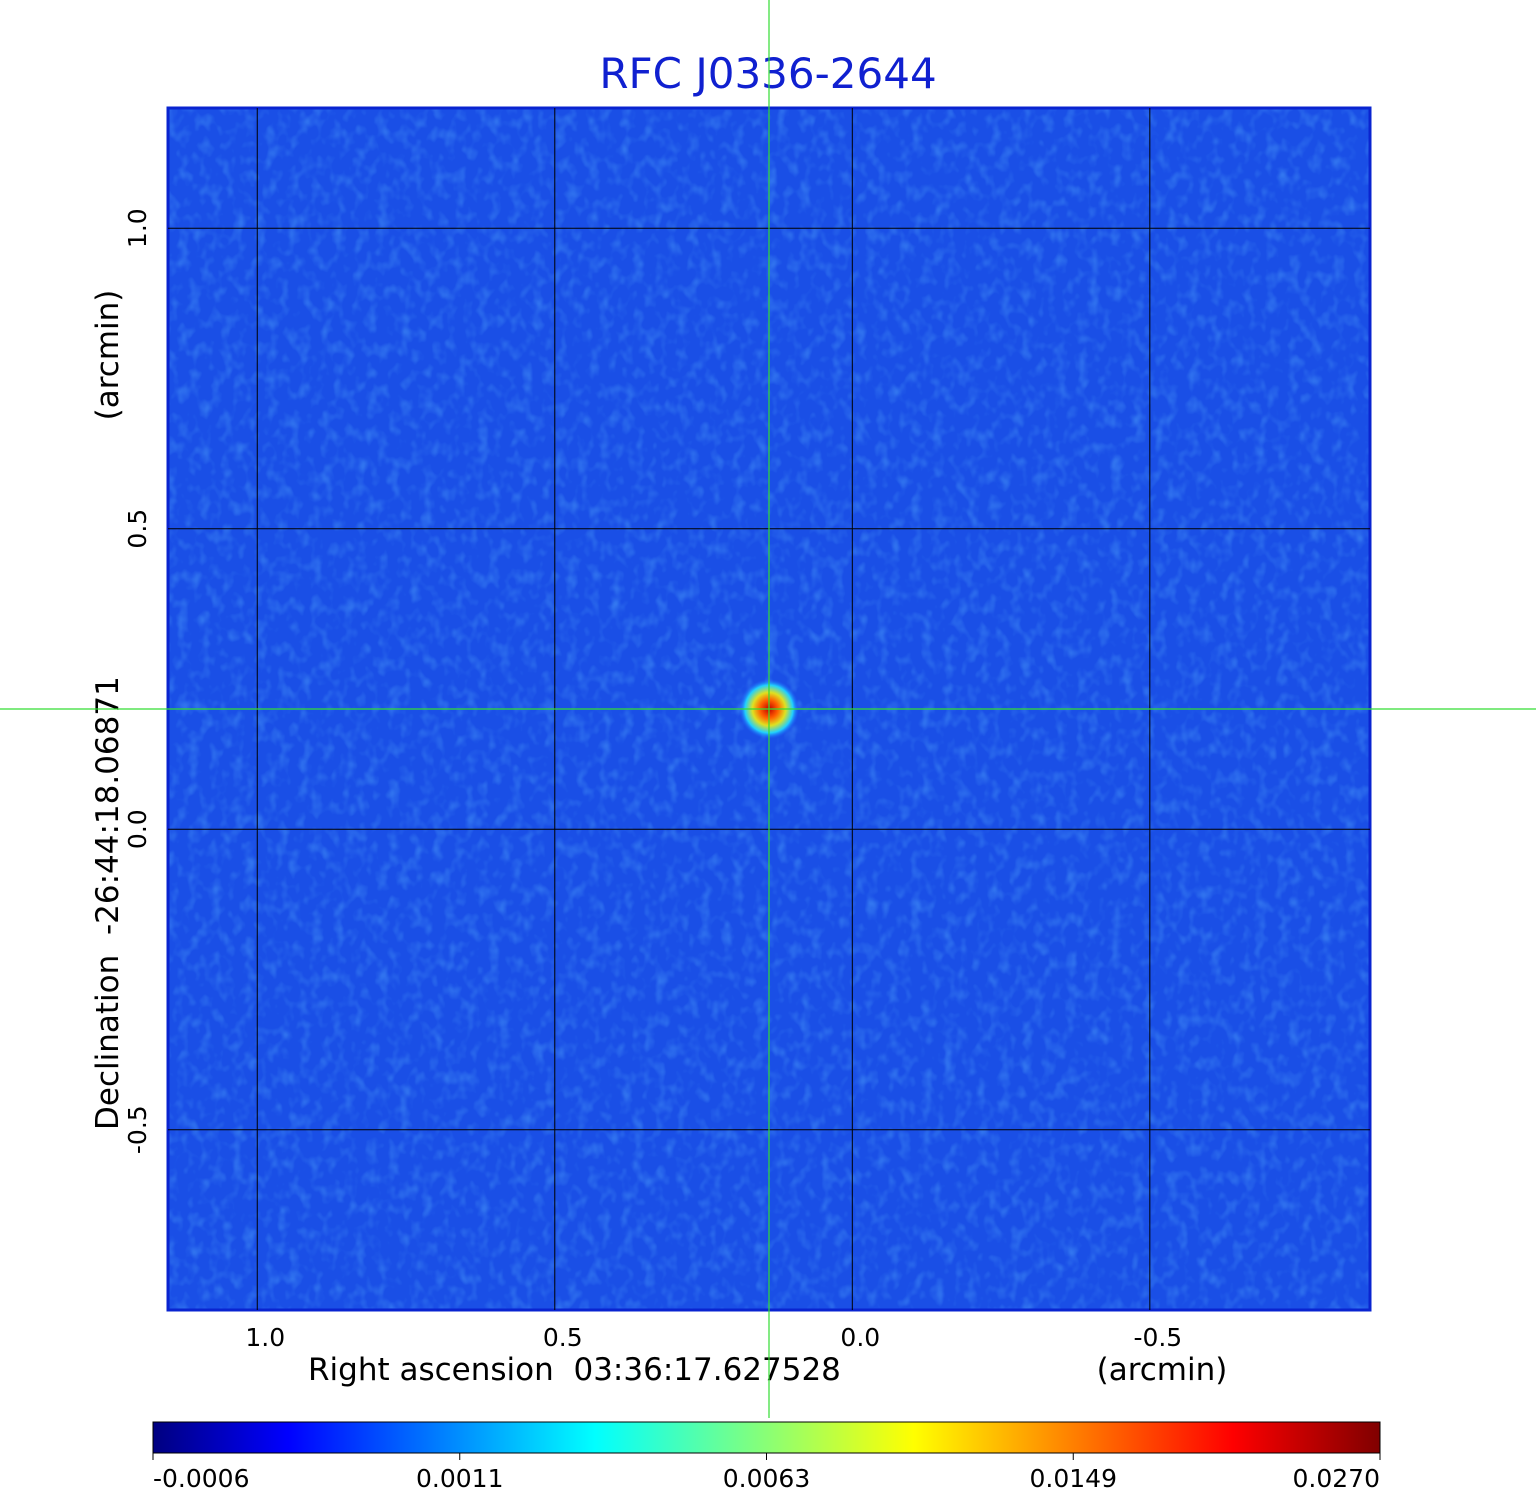  What do you see at coordinates (108, 355) in the screenshot?
I see `y-axis-unit: (arcmin)` at bounding box center [108, 355].